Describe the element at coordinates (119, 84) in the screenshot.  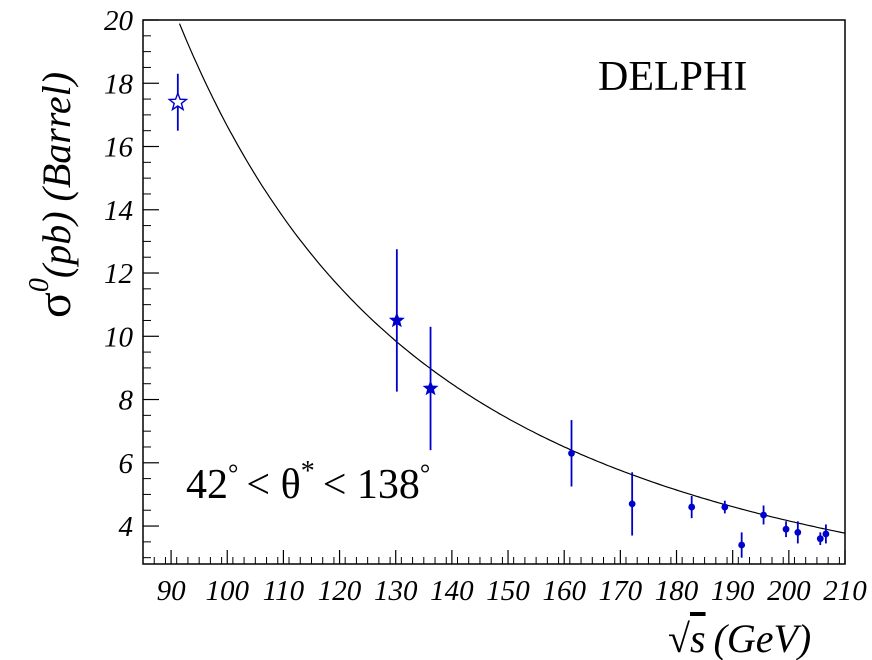
I see `y-tick-label: 18` at that location.